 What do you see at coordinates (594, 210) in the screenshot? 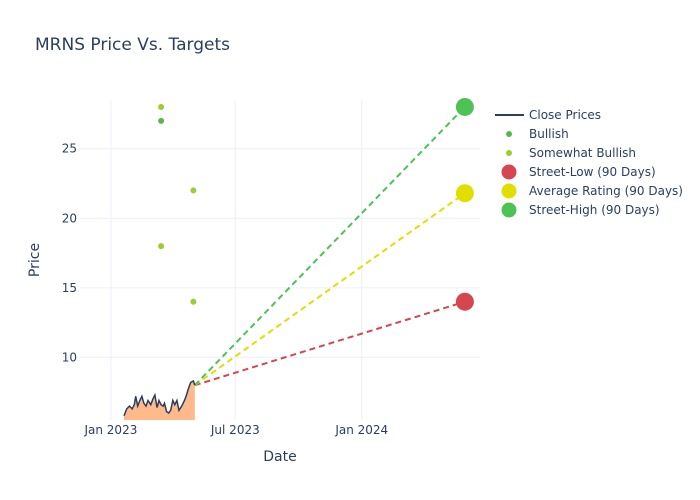
I see `legend-label-street-high: Street-High (90 Days)` at bounding box center [594, 210].